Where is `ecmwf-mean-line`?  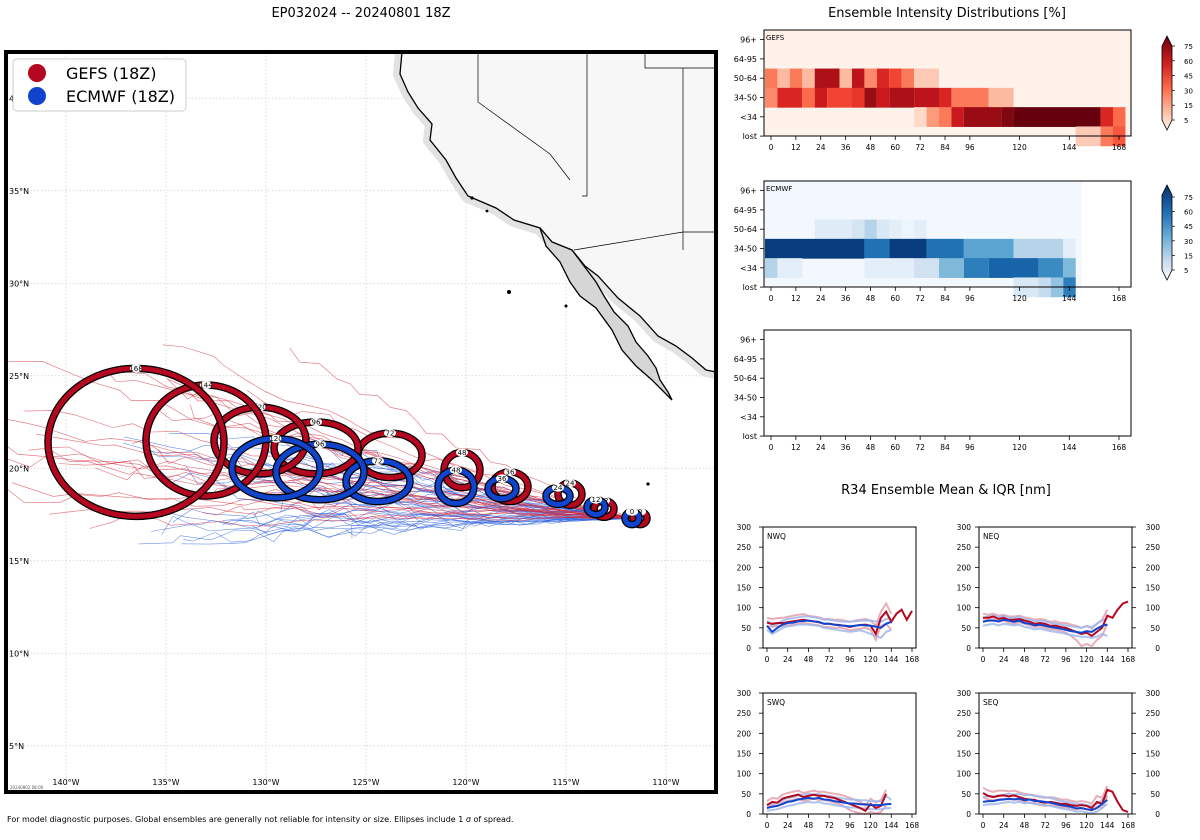
ecmwf-mean-line is located at coordinates (829, 626).